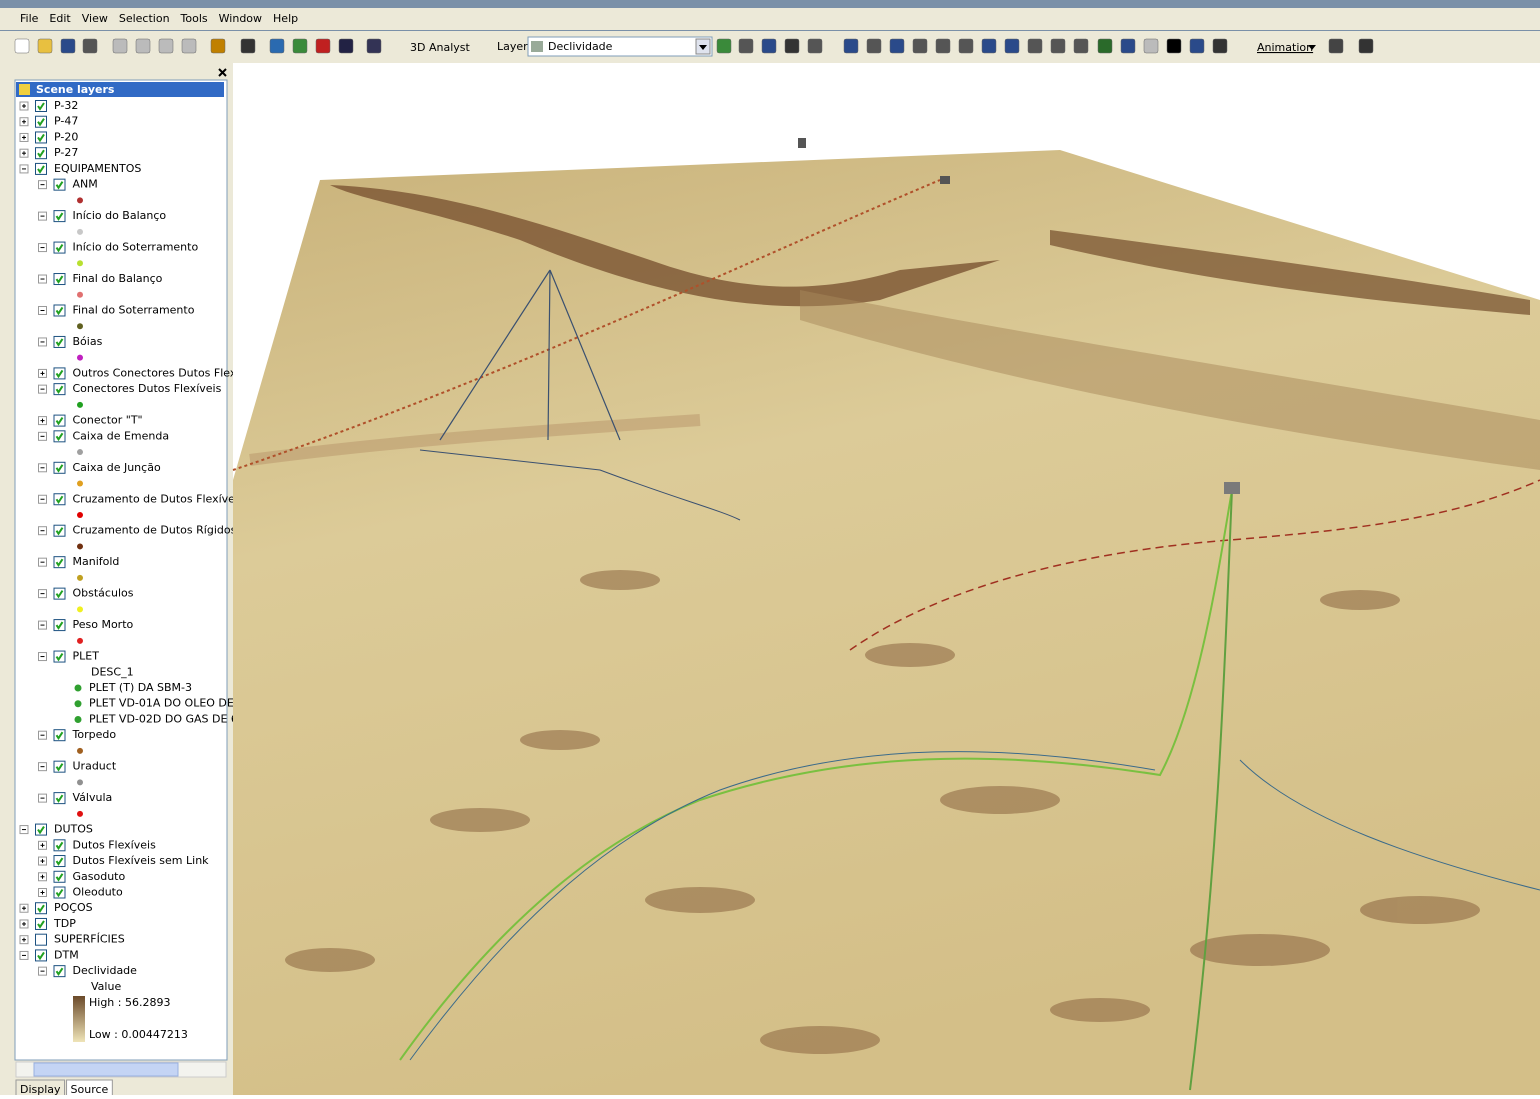 This screenshot has height=1099, width=1540. I want to click on layer-label: P-32, so click(66, 105).